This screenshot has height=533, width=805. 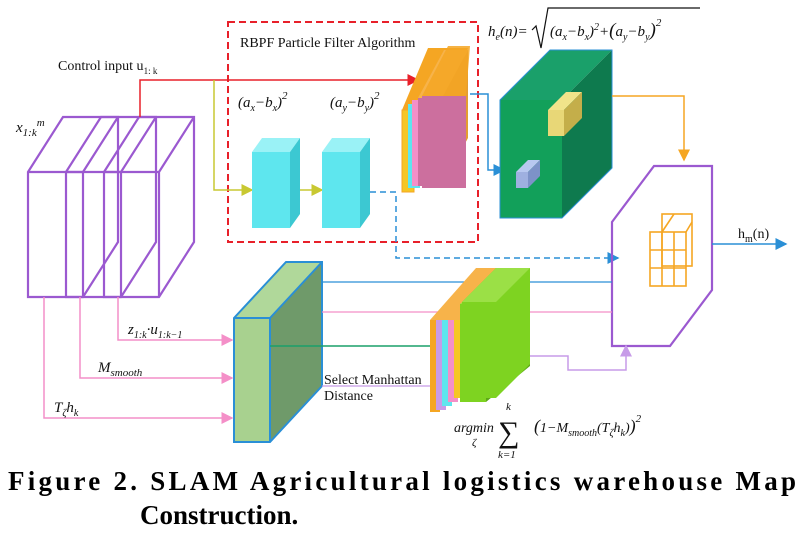 What do you see at coordinates (353, 132) in the screenshot?
I see `rbpf-box` at bounding box center [353, 132].